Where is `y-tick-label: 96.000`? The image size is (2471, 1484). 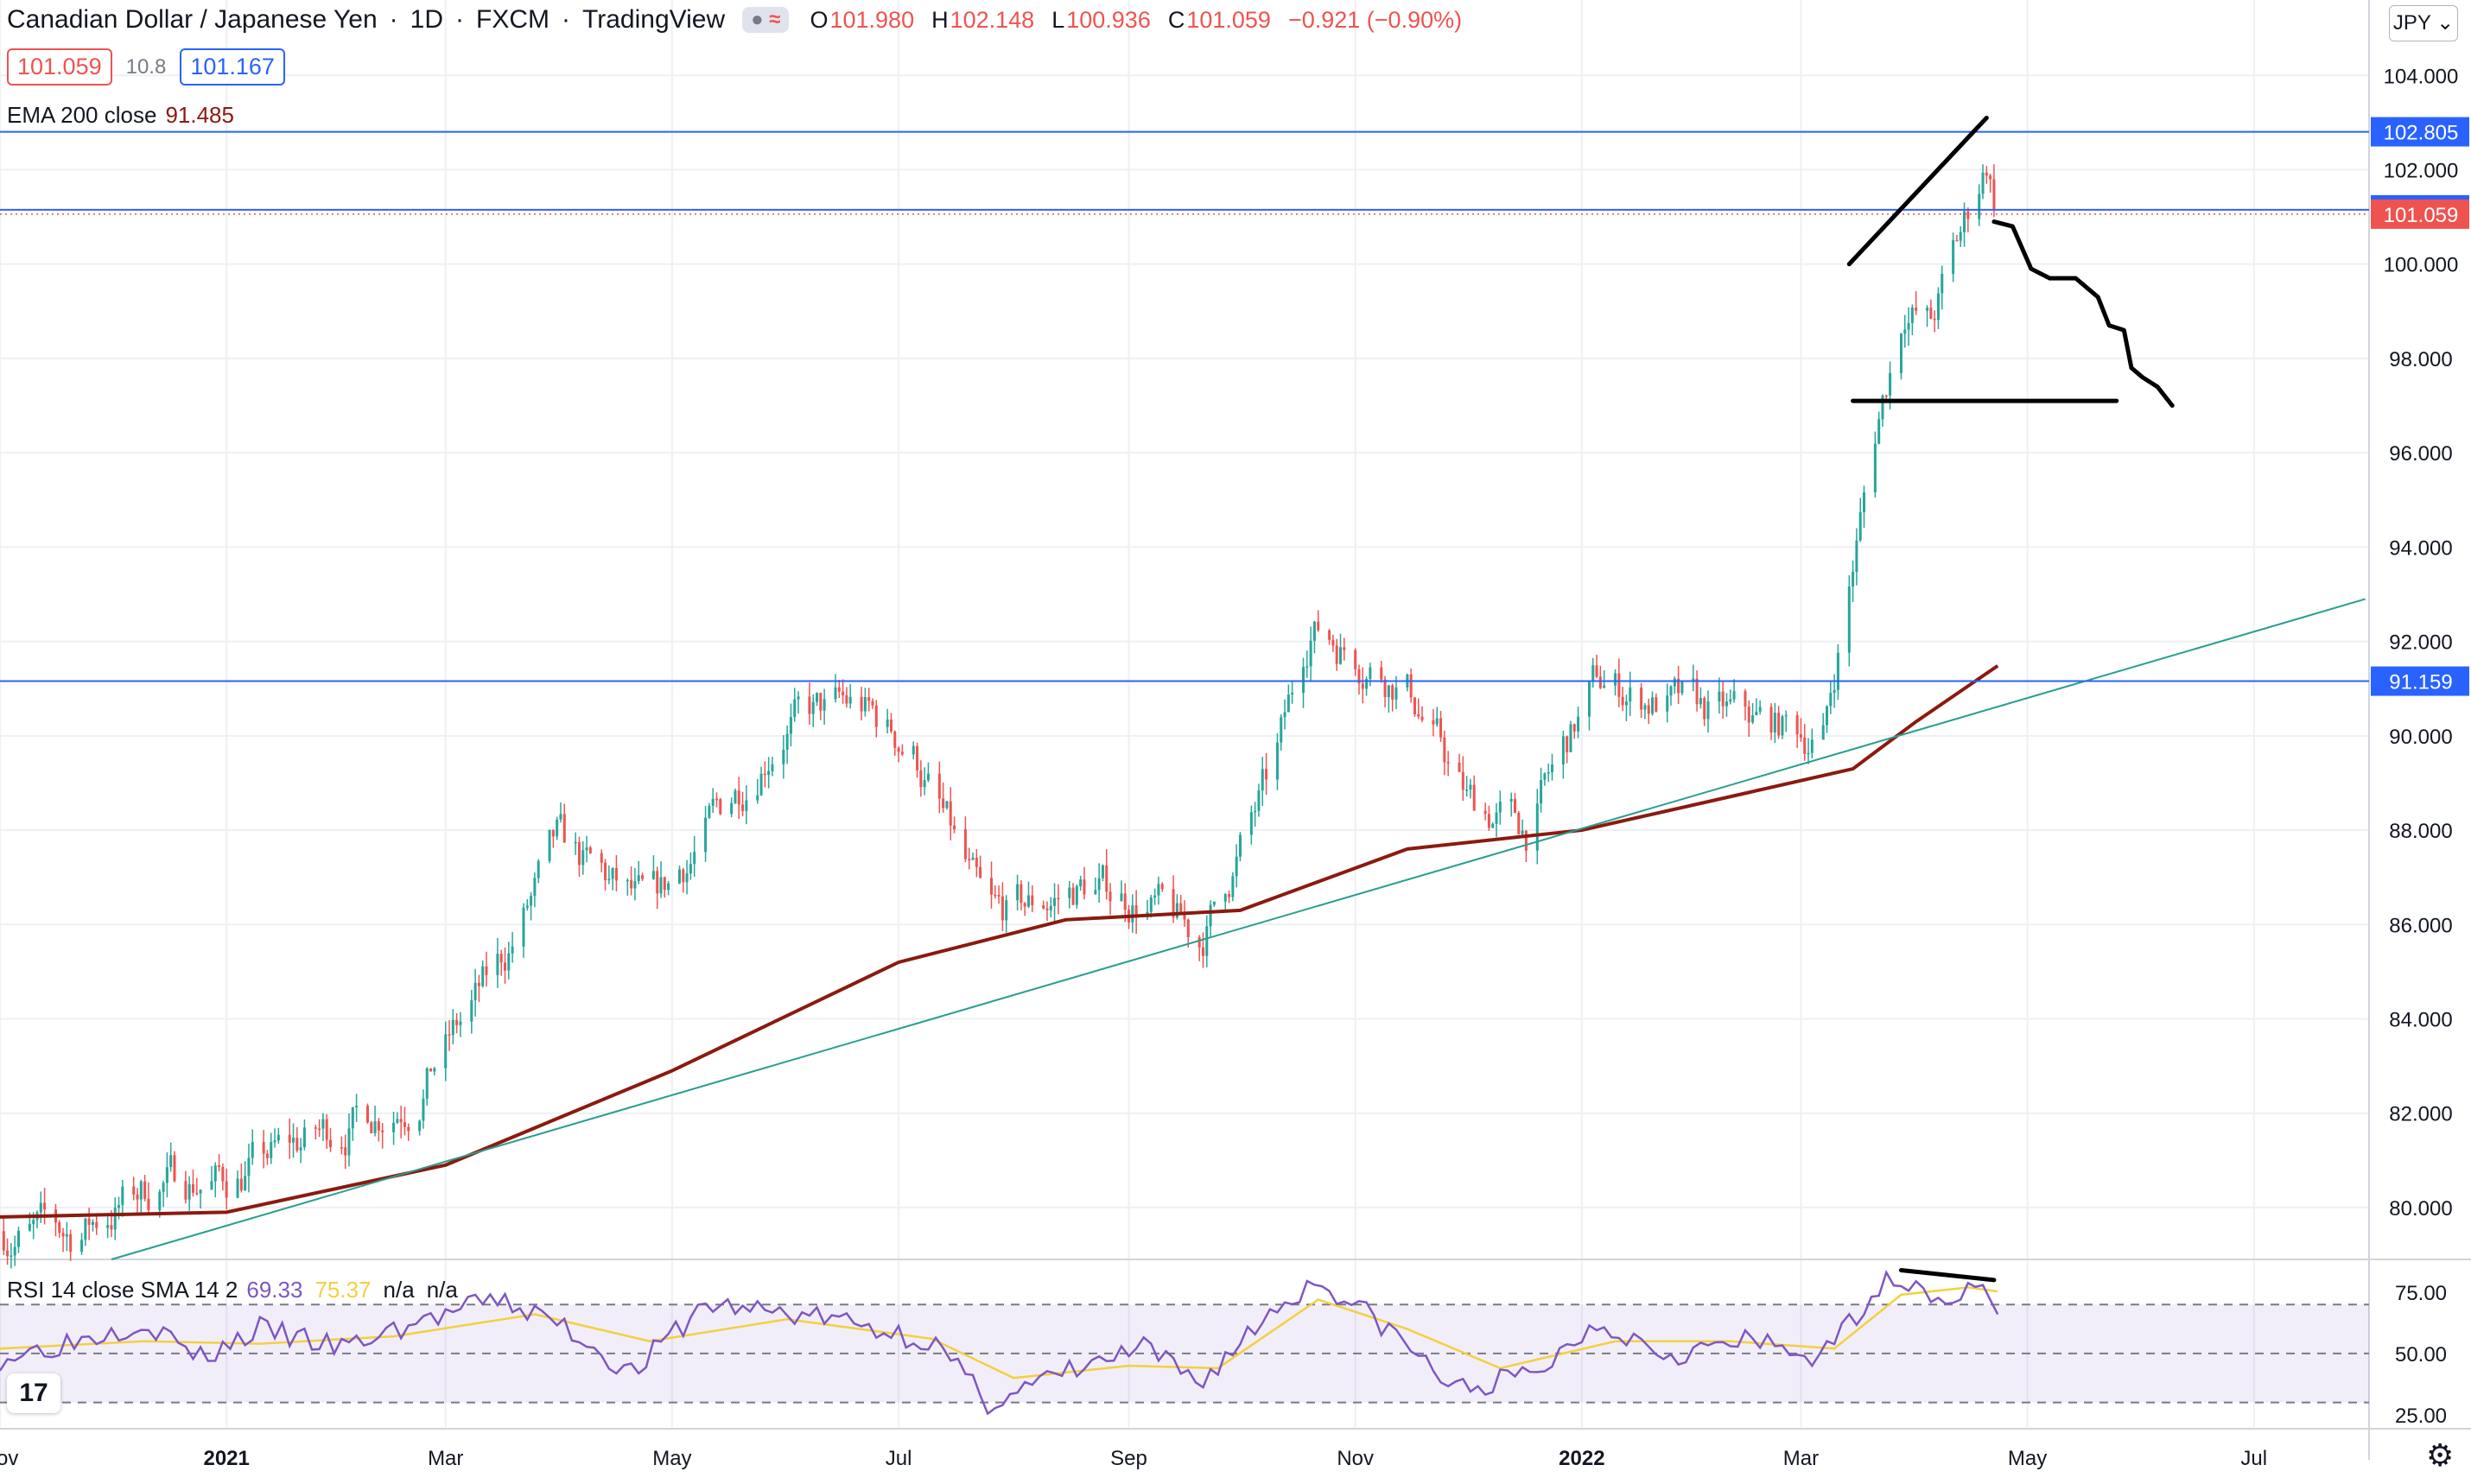
y-tick-label: 96.000 is located at coordinates (2420, 454).